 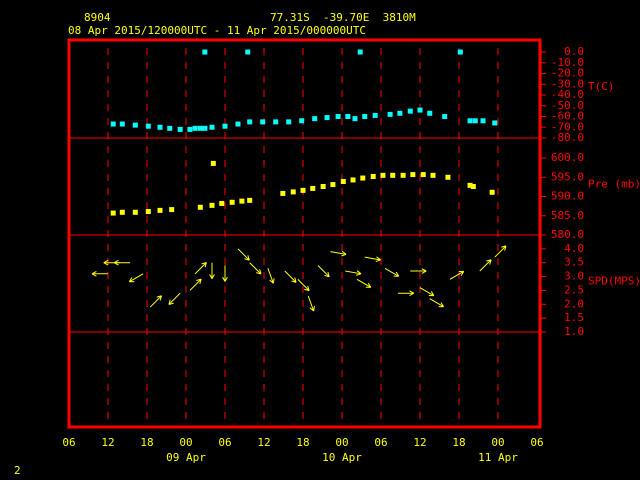 What do you see at coordinates (567, 94) in the screenshot?
I see `y-tick-label: -40.0` at bounding box center [567, 94].